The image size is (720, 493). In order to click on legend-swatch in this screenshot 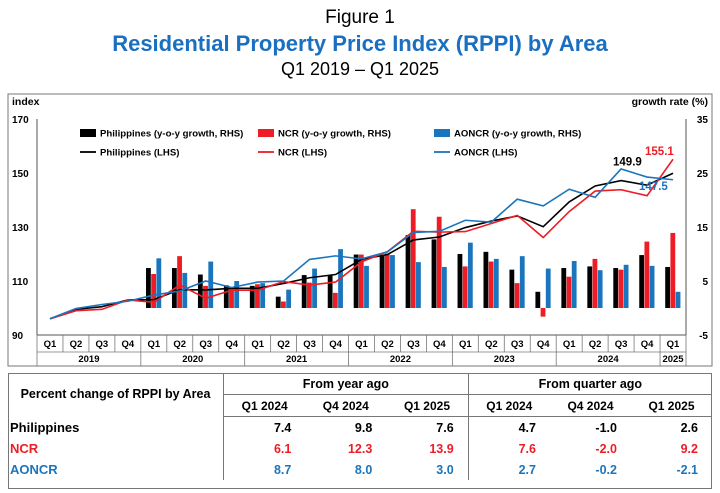, I will do `click(88, 133)`.